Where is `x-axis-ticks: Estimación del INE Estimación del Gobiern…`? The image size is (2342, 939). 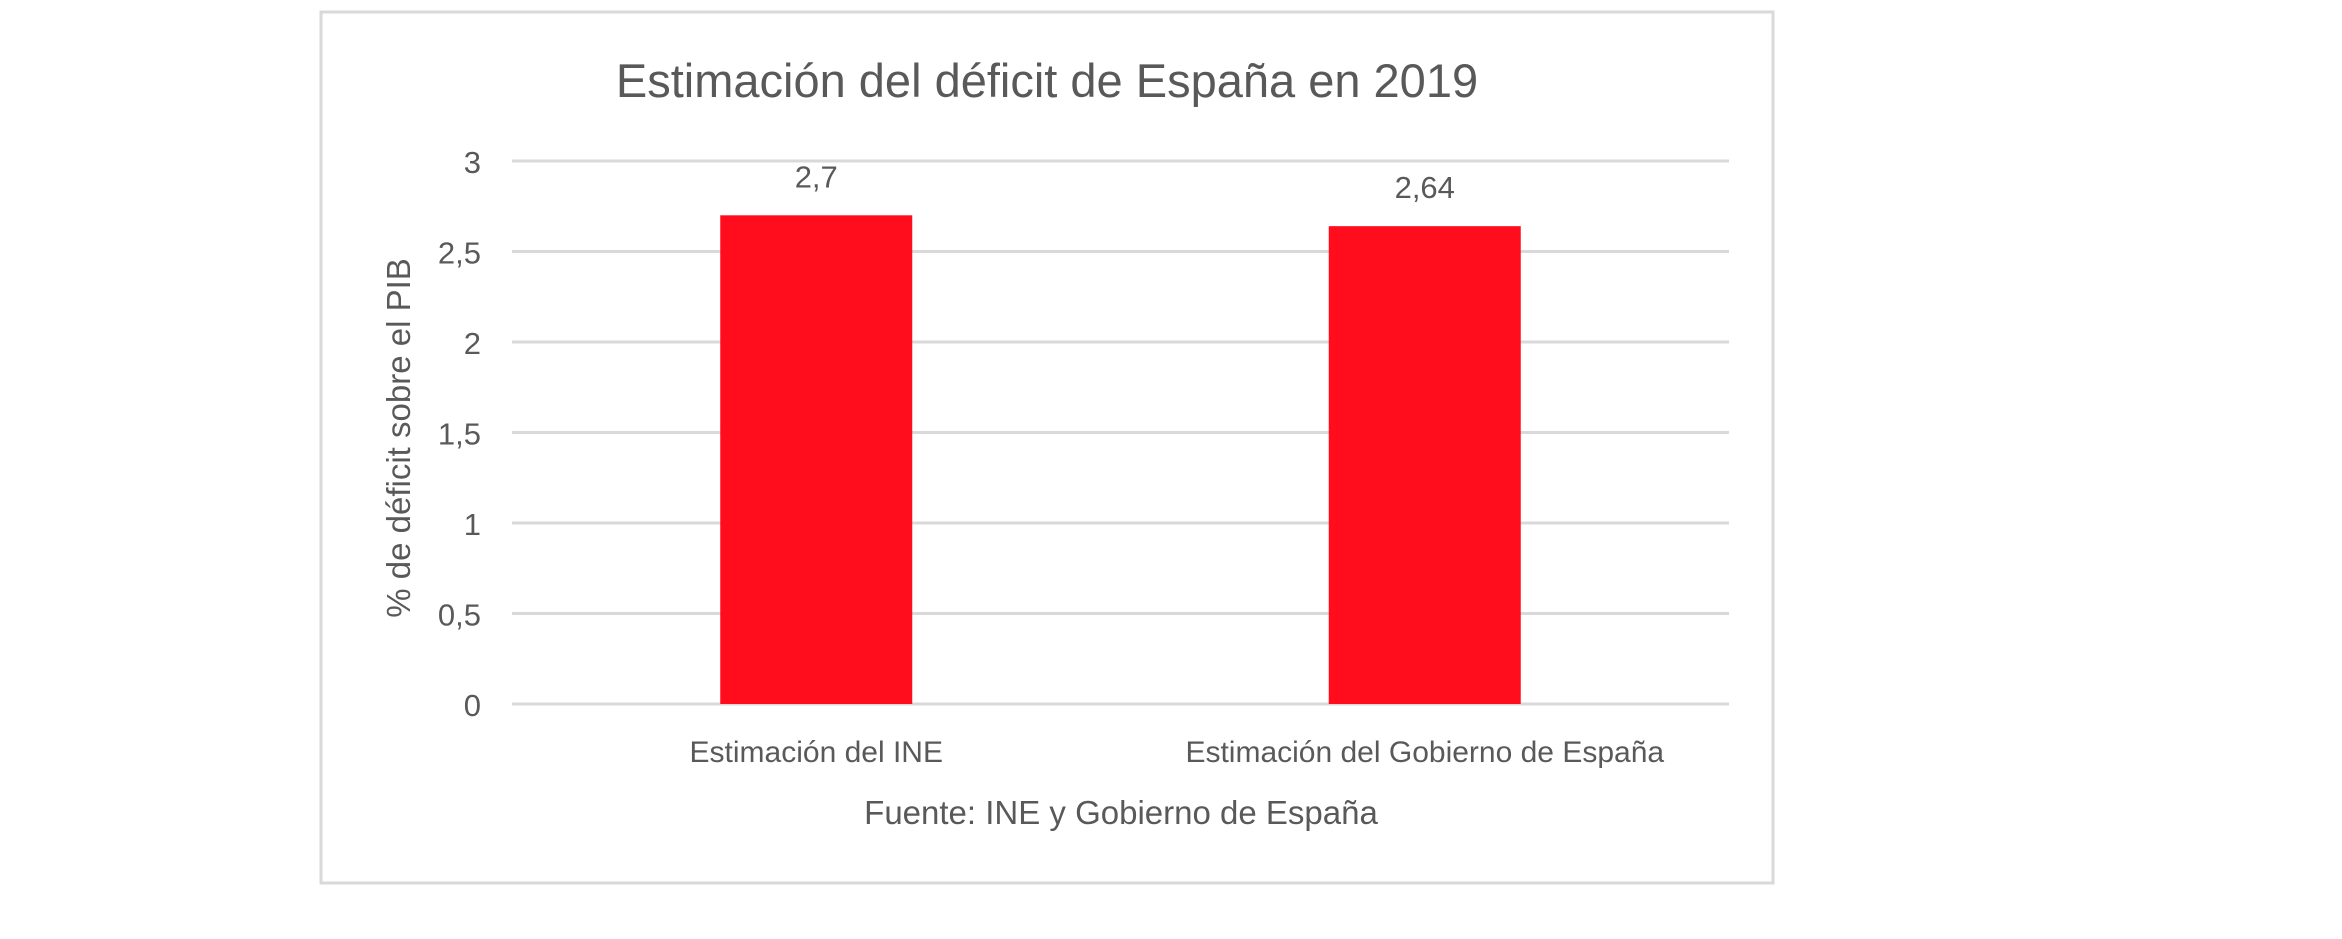
x-axis-ticks: Estimación del INE Estimación del Gobiern… is located at coordinates (1177, 752).